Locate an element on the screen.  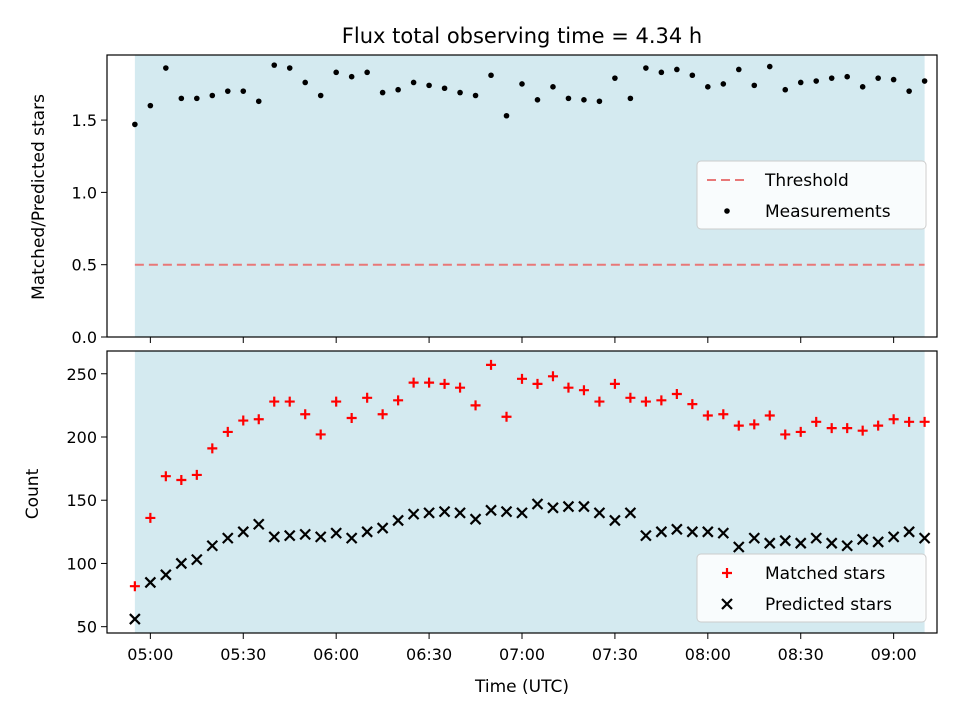
x-tick-label: 08:30 is located at coordinates (801, 654).